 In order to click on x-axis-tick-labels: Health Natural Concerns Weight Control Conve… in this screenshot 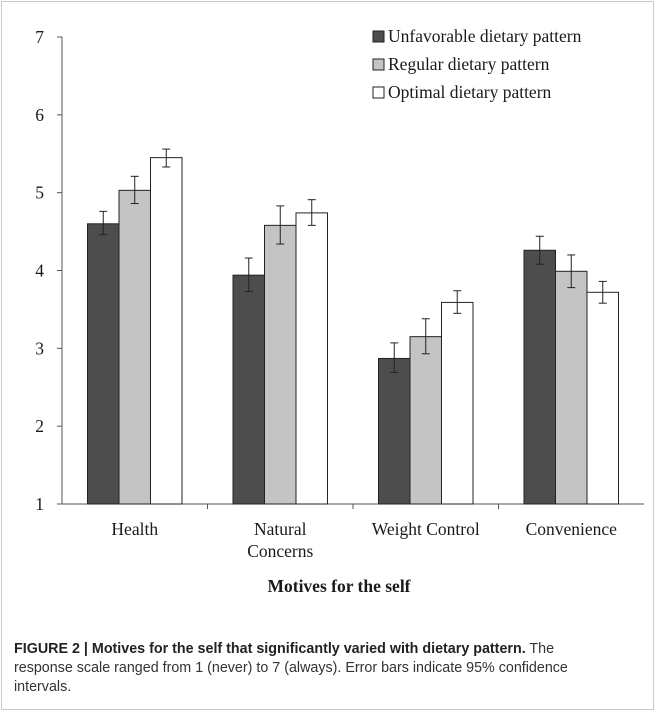, I will do `click(364, 540)`.